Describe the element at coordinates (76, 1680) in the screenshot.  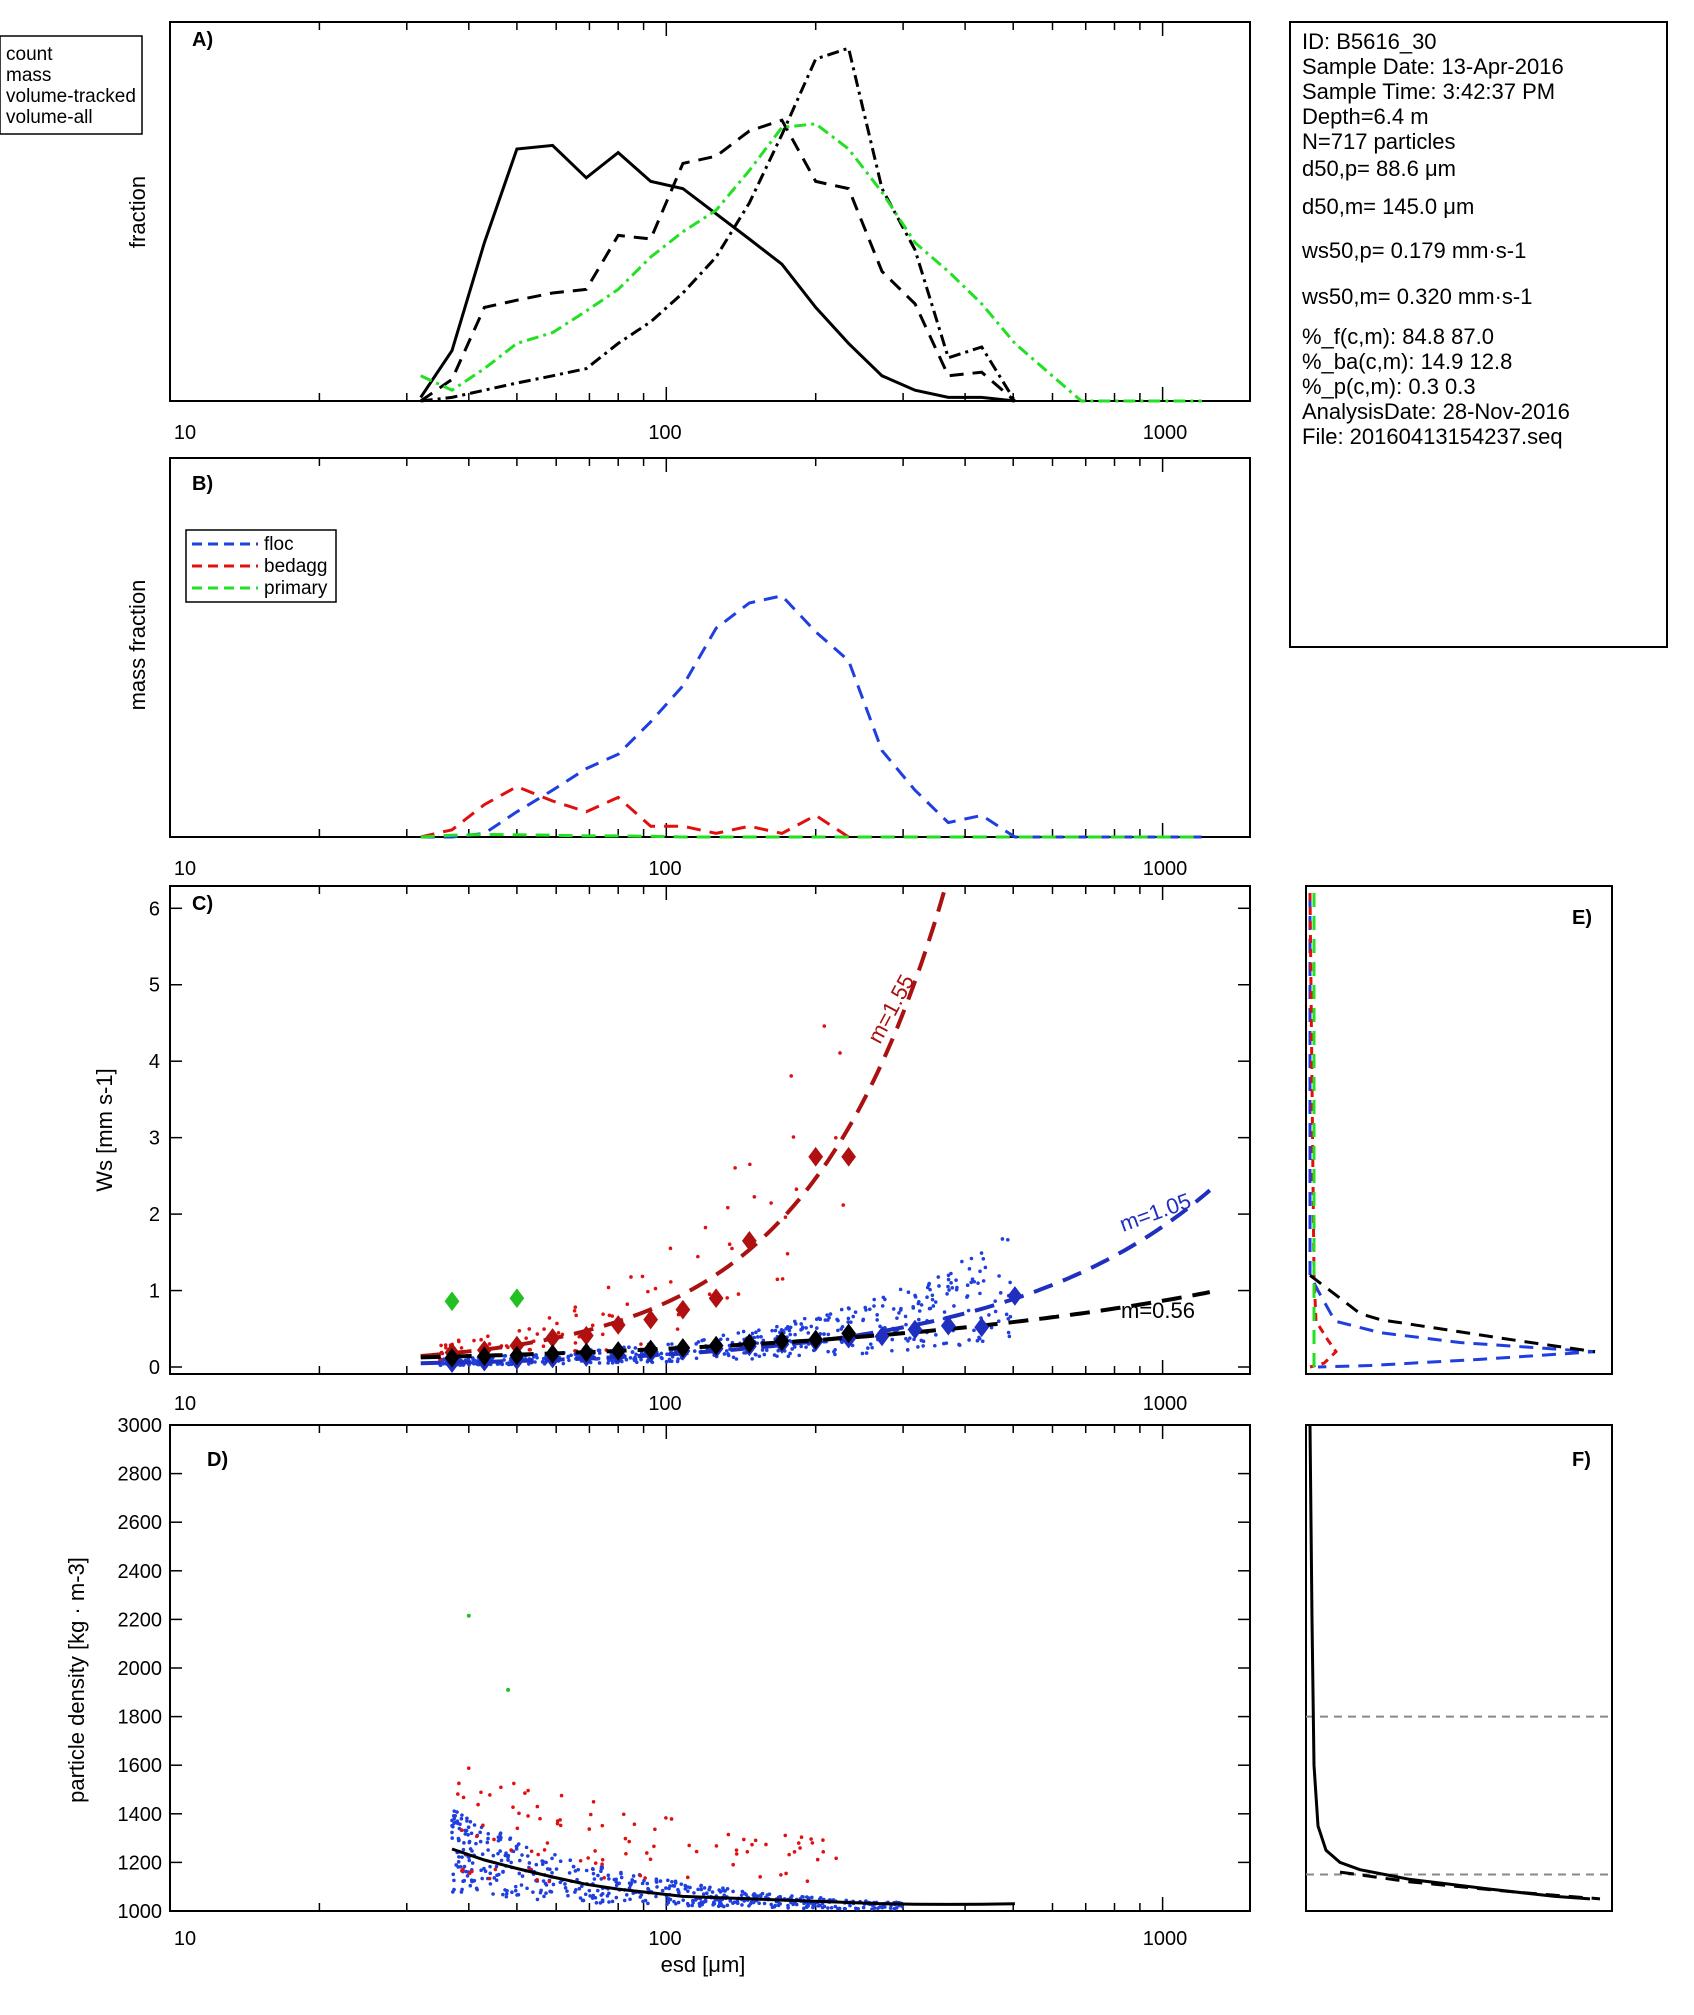
I see `panel-D-ylabel: particle density [kg · m-3]` at that location.